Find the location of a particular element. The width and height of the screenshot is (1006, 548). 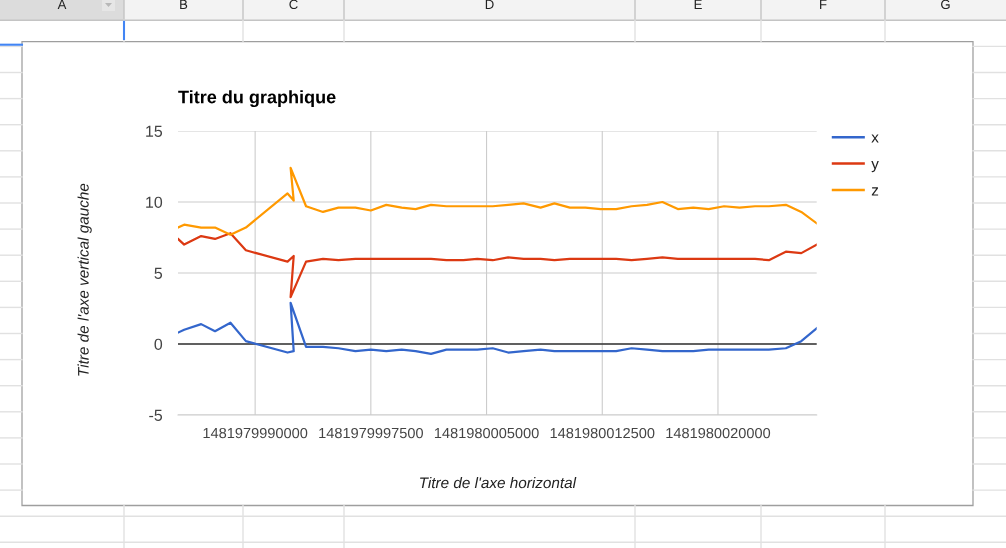

y-tick-label: 0 is located at coordinates (158, 344).